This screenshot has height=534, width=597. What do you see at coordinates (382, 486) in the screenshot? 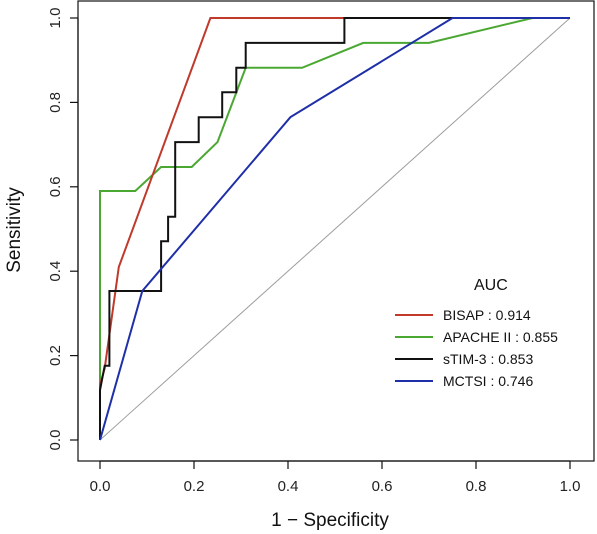
I see `x-tick-label-3: 0.6` at bounding box center [382, 486].